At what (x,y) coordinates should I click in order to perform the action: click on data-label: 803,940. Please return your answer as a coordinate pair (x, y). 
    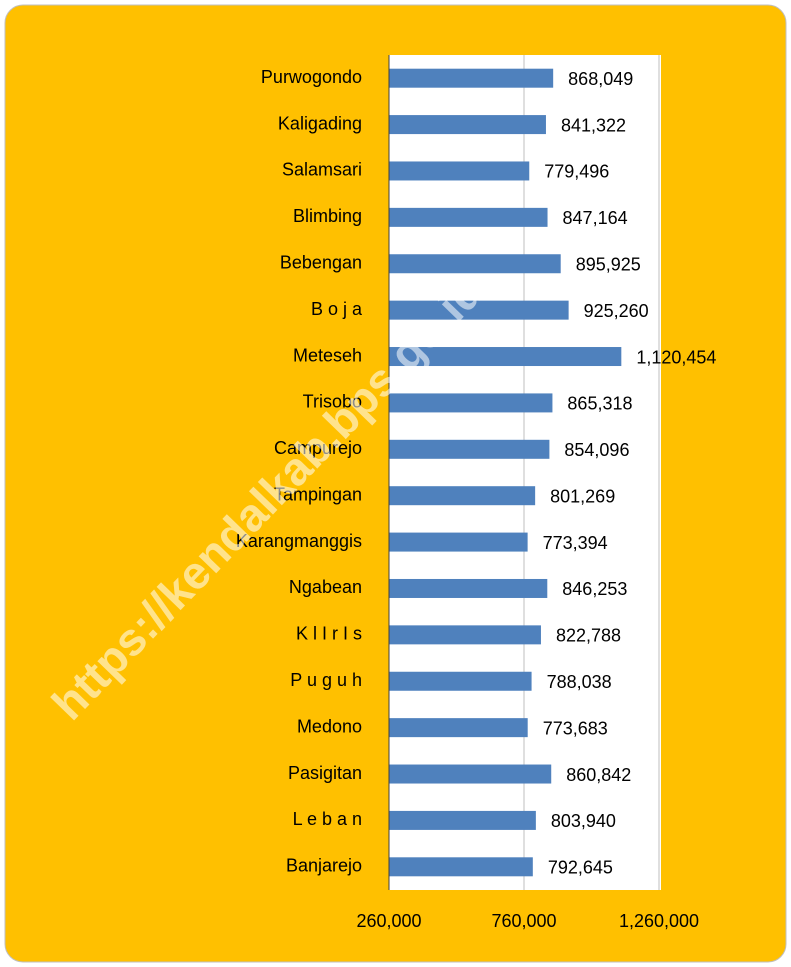
    Looking at the image, I should click on (583, 821).